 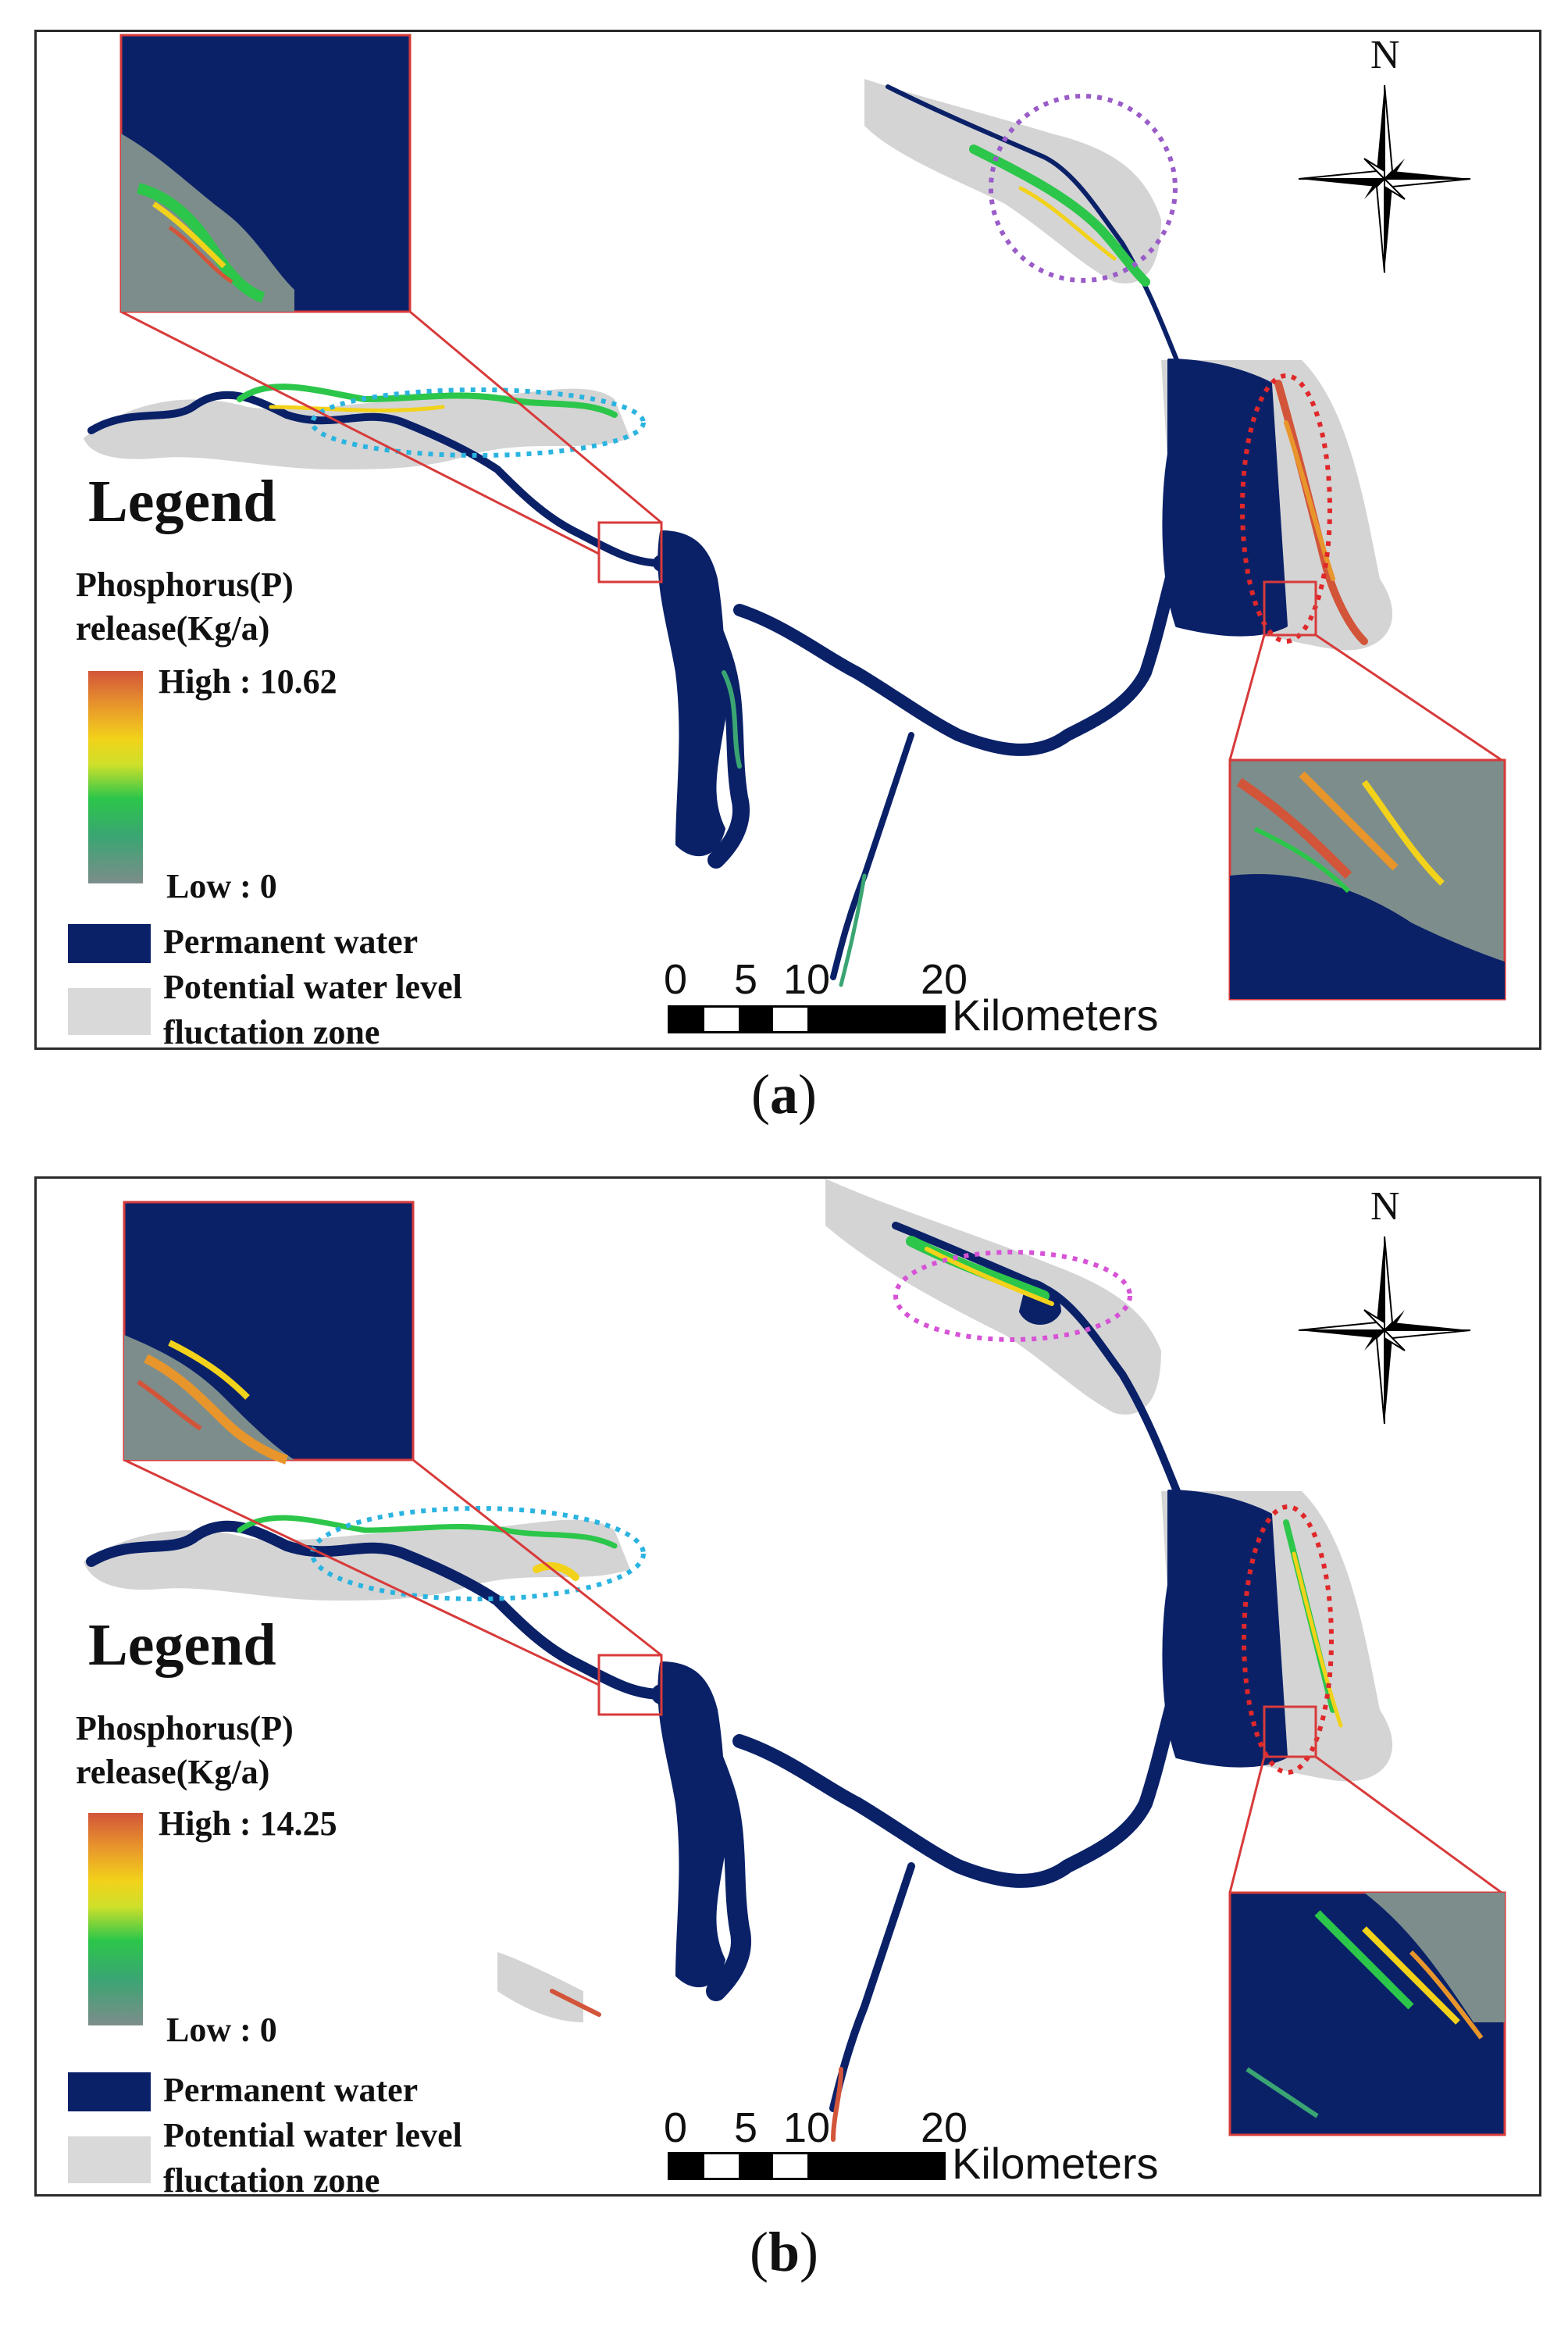 I want to click on highlight-ellipse-red-b, so click(x=1288, y=1640).